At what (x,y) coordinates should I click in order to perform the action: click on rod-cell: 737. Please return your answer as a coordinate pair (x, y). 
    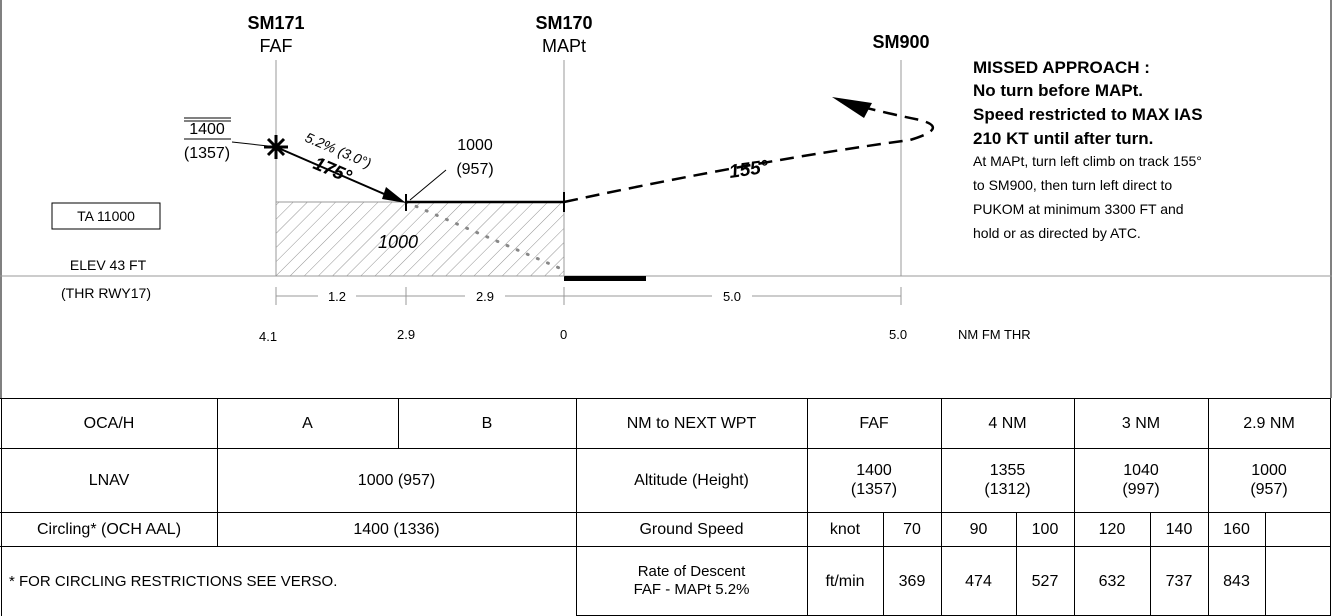
    Looking at the image, I should click on (1179, 581).